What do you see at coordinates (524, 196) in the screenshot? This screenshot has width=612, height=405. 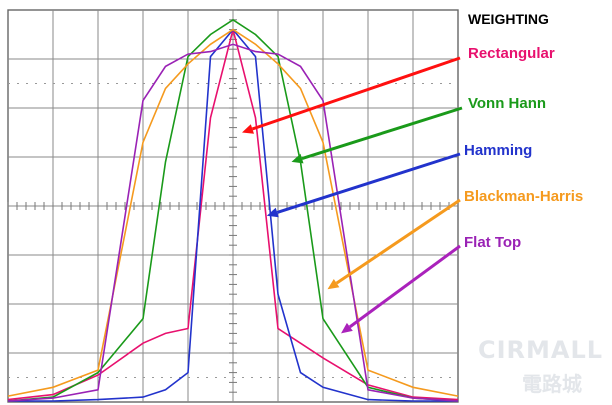 I see `legend-item-blackman-harris: Blackman-Harris` at bounding box center [524, 196].